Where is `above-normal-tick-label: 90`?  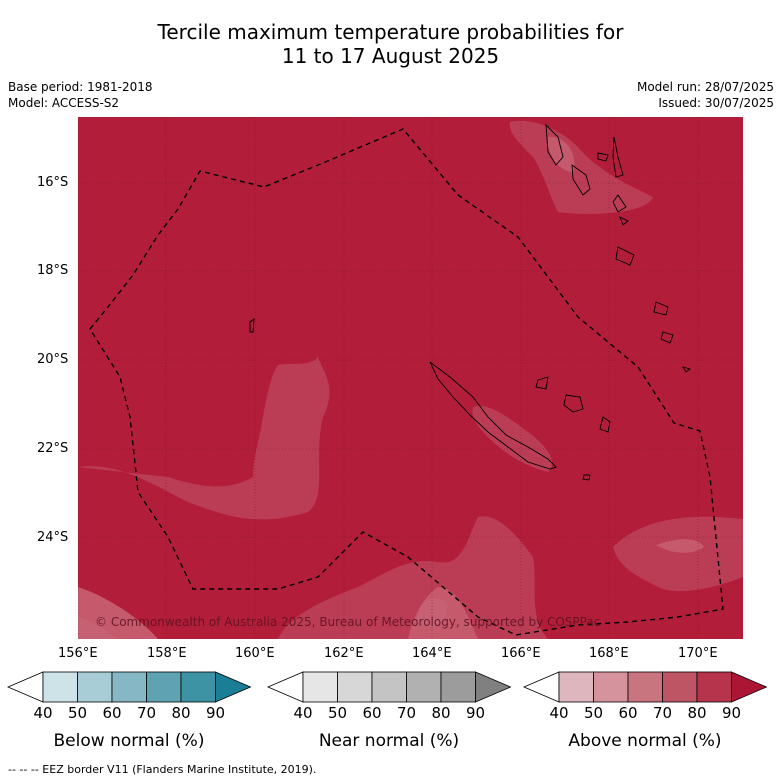
above-normal-tick-label: 90 is located at coordinates (731, 713).